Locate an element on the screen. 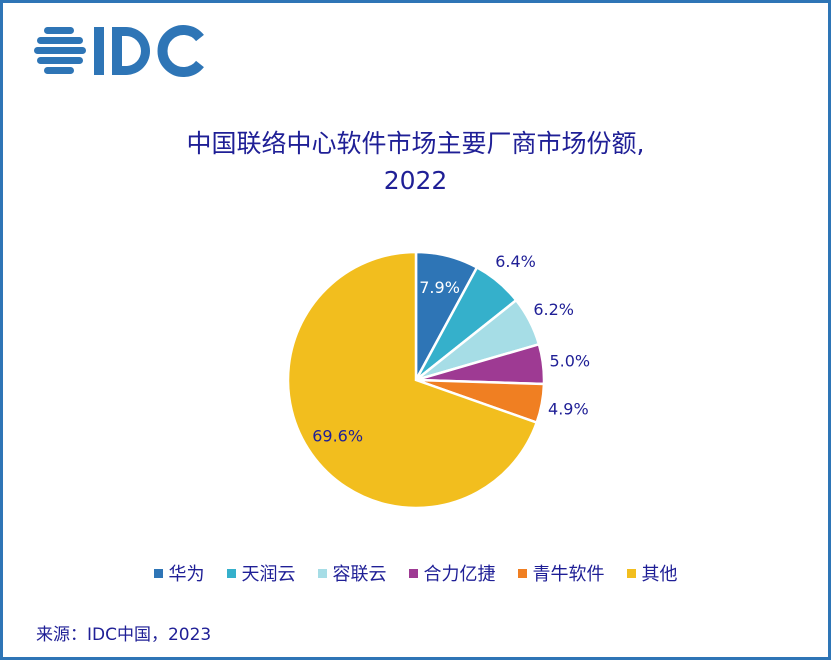 This screenshot has height=660, width=831. legend-item: 青牛软件 is located at coordinates (561, 573).